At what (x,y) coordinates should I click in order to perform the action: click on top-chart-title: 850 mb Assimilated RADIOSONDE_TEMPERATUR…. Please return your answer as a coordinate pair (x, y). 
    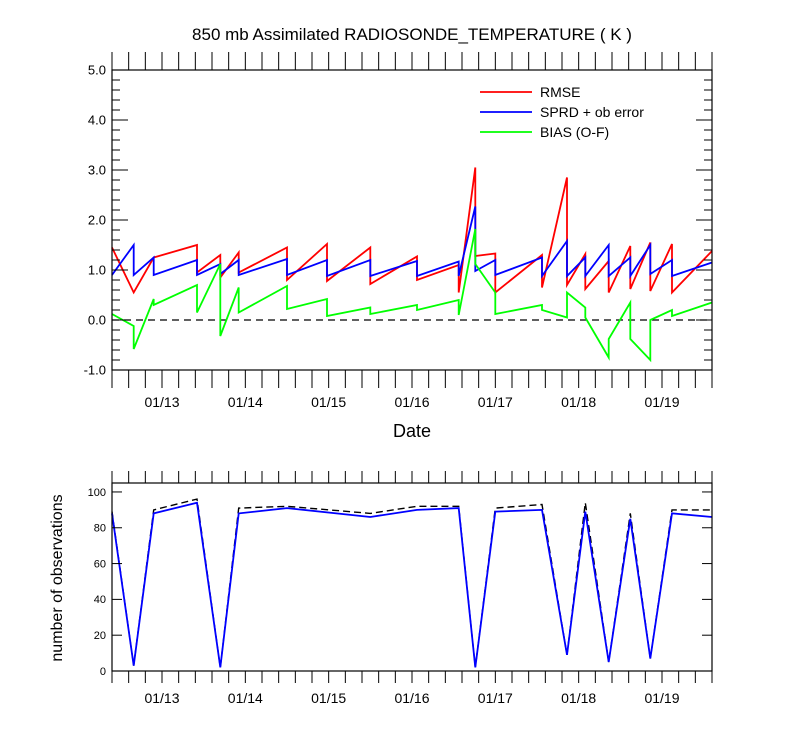
    Looking at the image, I should click on (412, 34).